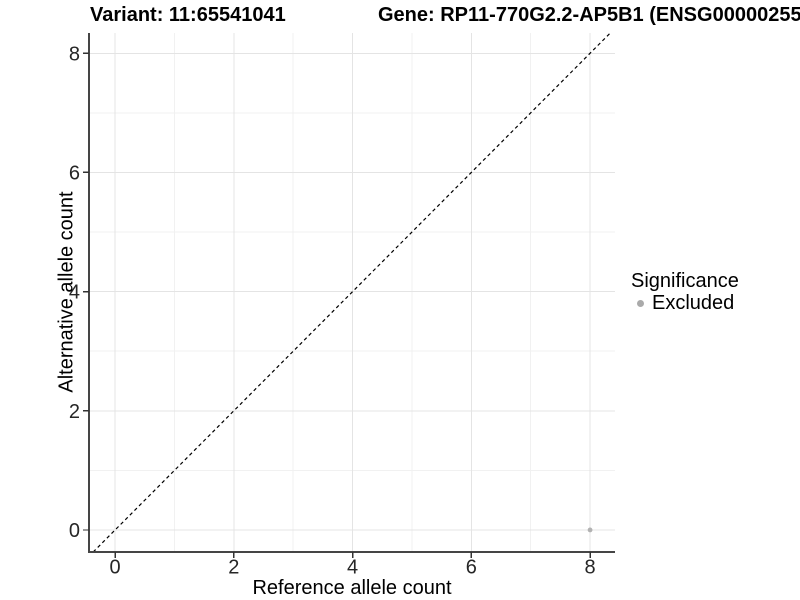  What do you see at coordinates (74, 293) in the screenshot?
I see `y-tick-label: 4` at bounding box center [74, 293].